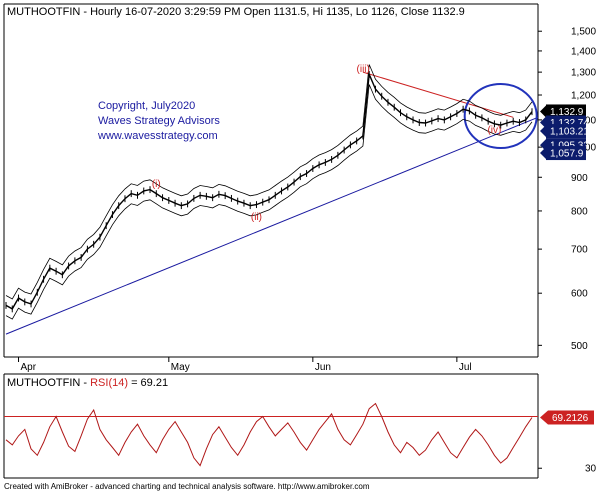 The width and height of the screenshot is (604, 493). What do you see at coordinates (29, 367) in the screenshot?
I see `price-x-tick-label: Apr` at bounding box center [29, 367].